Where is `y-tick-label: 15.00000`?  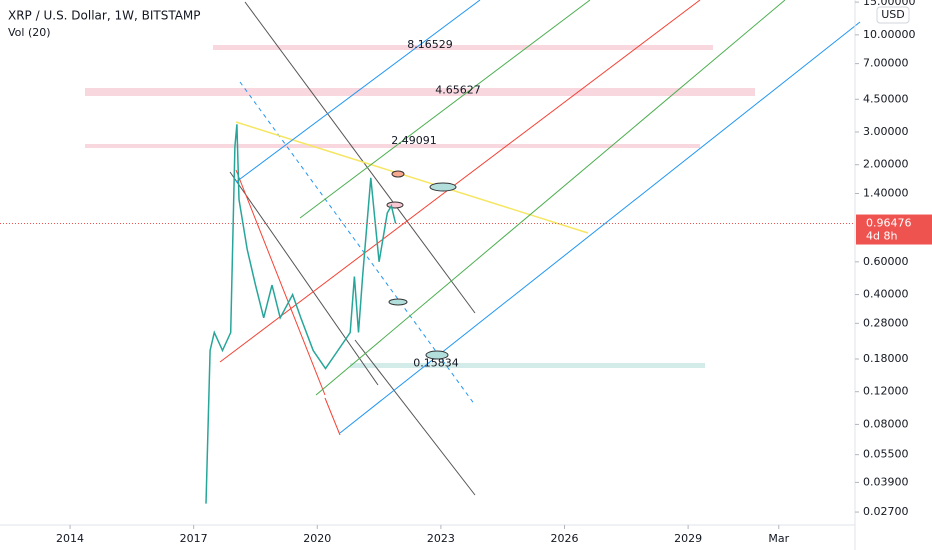 y-tick-label: 15.00000 is located at coordinates (889, 4).